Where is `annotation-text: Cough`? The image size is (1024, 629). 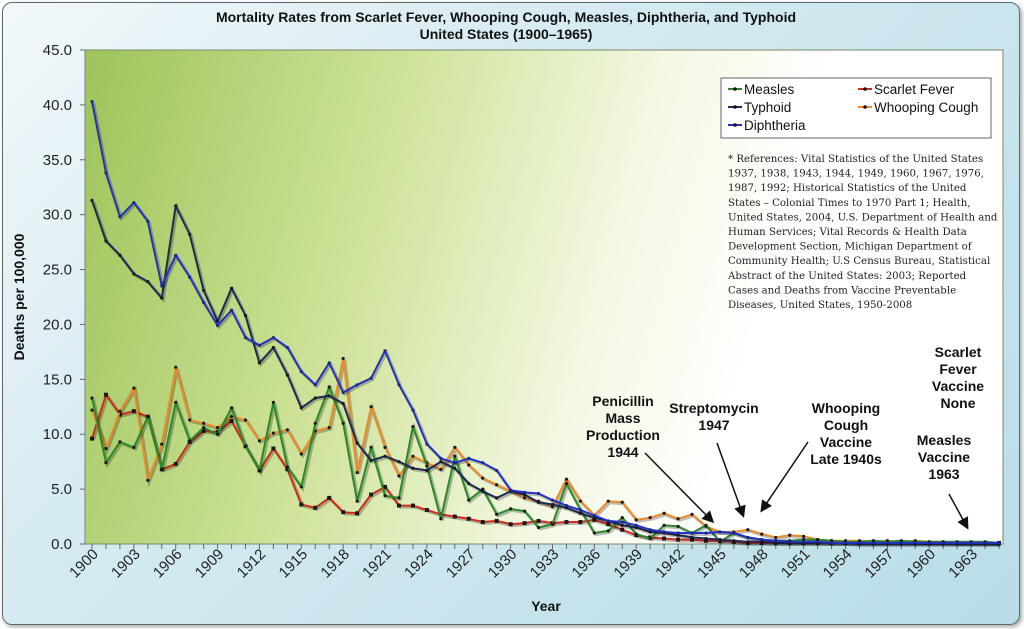
annotation-text: Cough is located at coordinates (846, 425).